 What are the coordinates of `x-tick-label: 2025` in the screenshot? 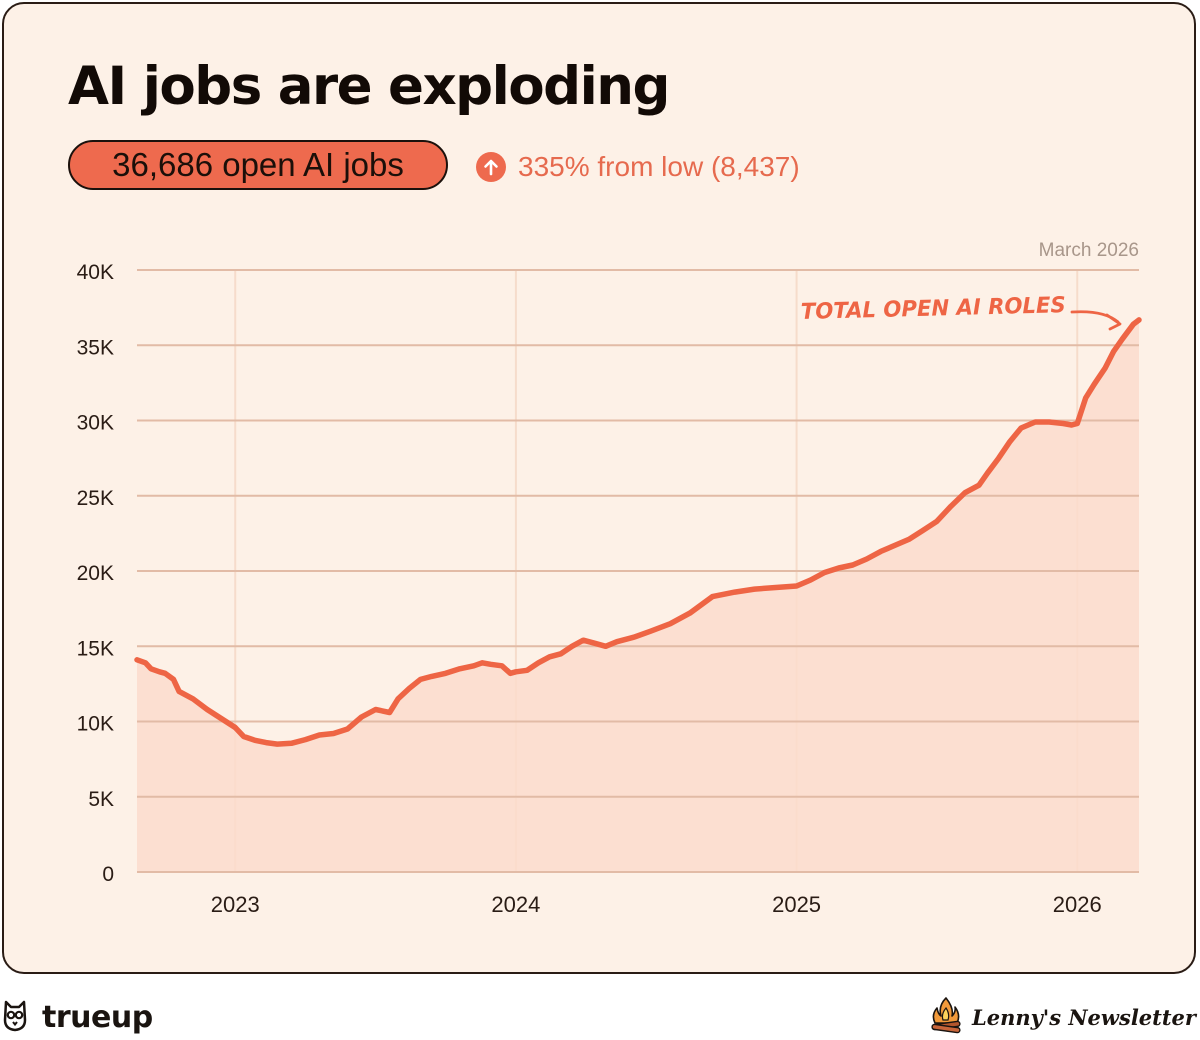 It's located at (796, 904).